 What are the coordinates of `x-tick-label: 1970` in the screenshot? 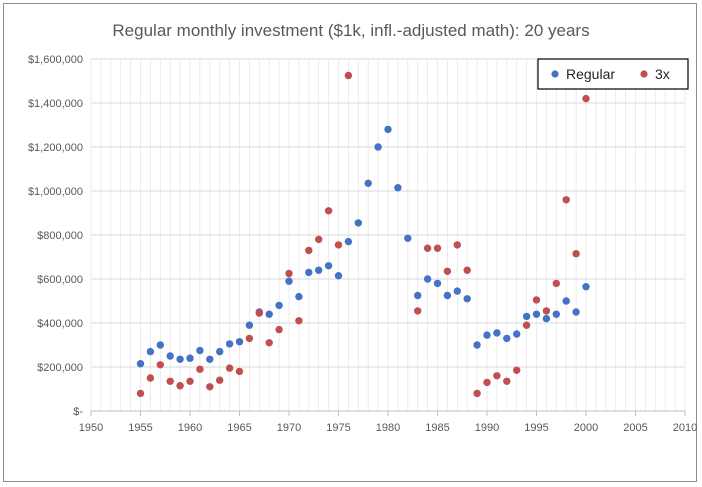 It's located at (289, 428).